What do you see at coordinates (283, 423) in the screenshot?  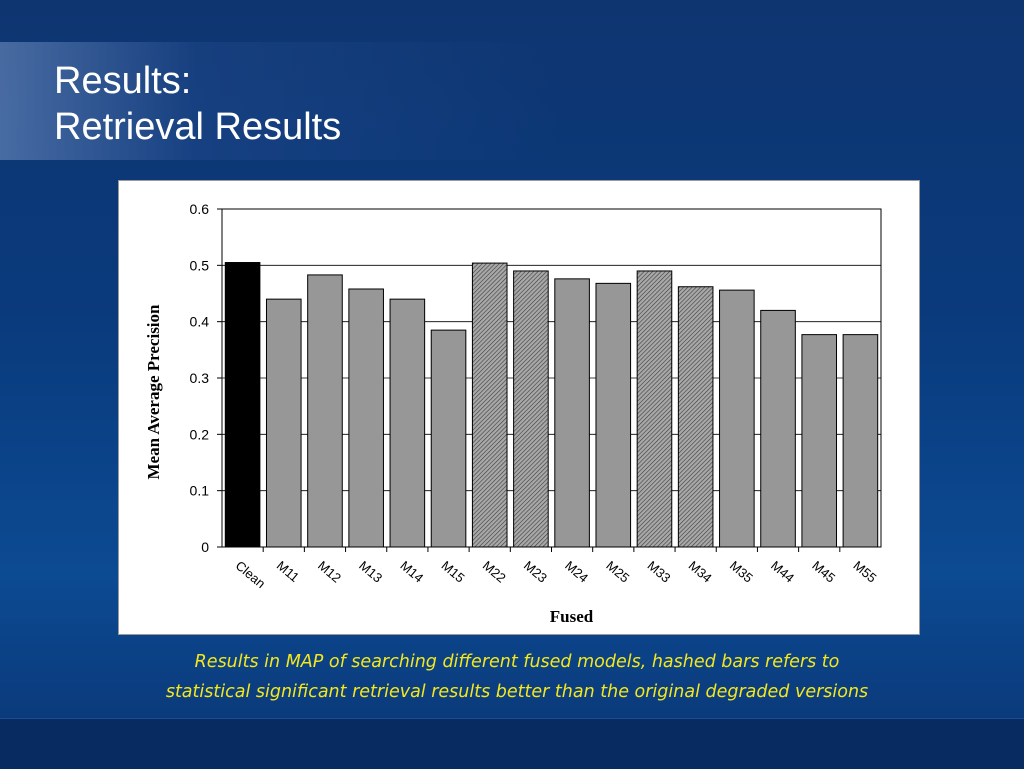 I see `bar-m11` at bounding box center [283, 423].